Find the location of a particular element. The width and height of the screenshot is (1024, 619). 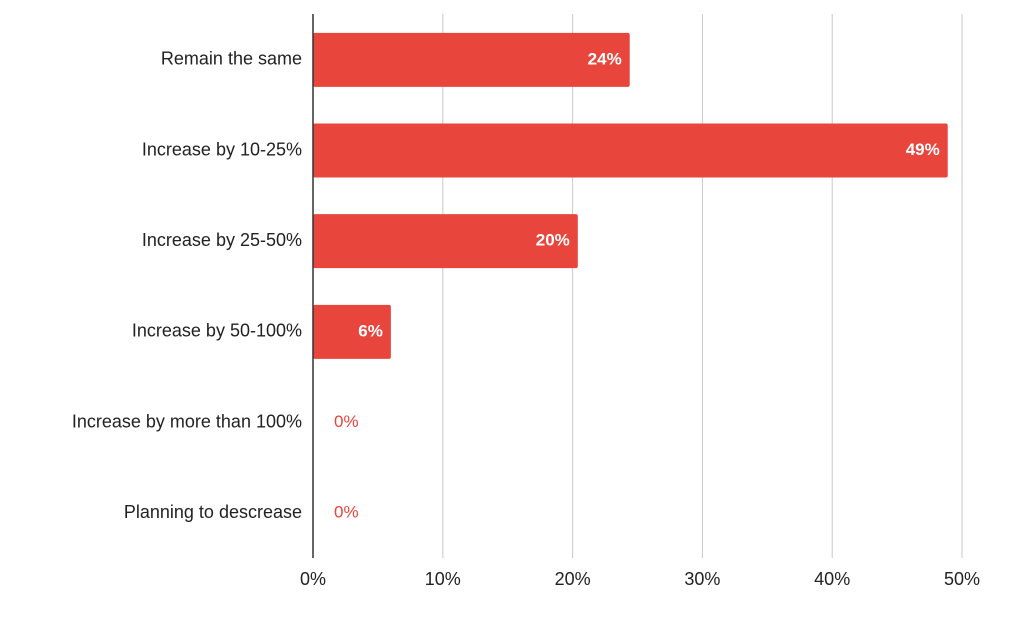

x-tick-label: 10% is located at coordinates (443, 579).